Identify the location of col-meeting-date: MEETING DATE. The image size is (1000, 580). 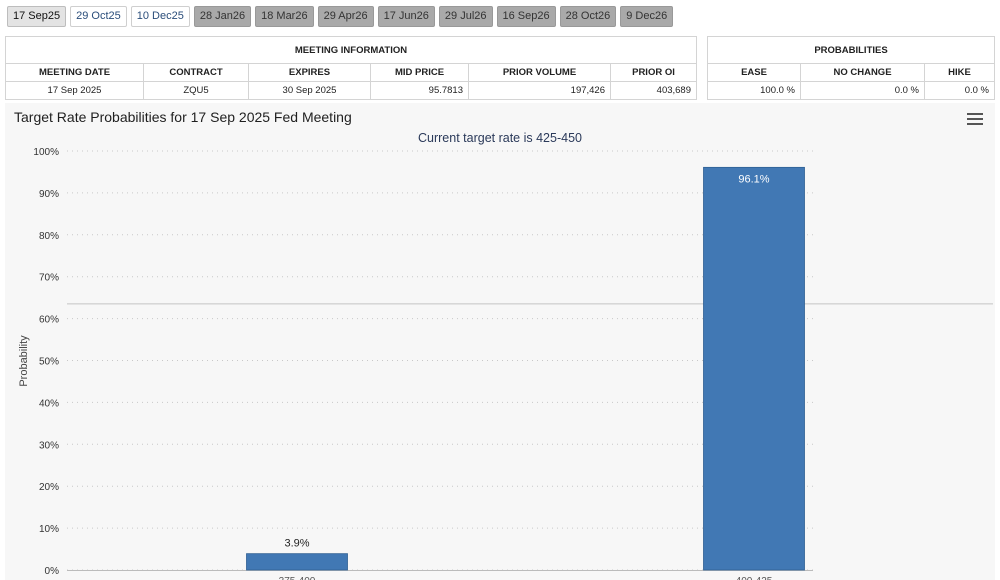
(74, 72).